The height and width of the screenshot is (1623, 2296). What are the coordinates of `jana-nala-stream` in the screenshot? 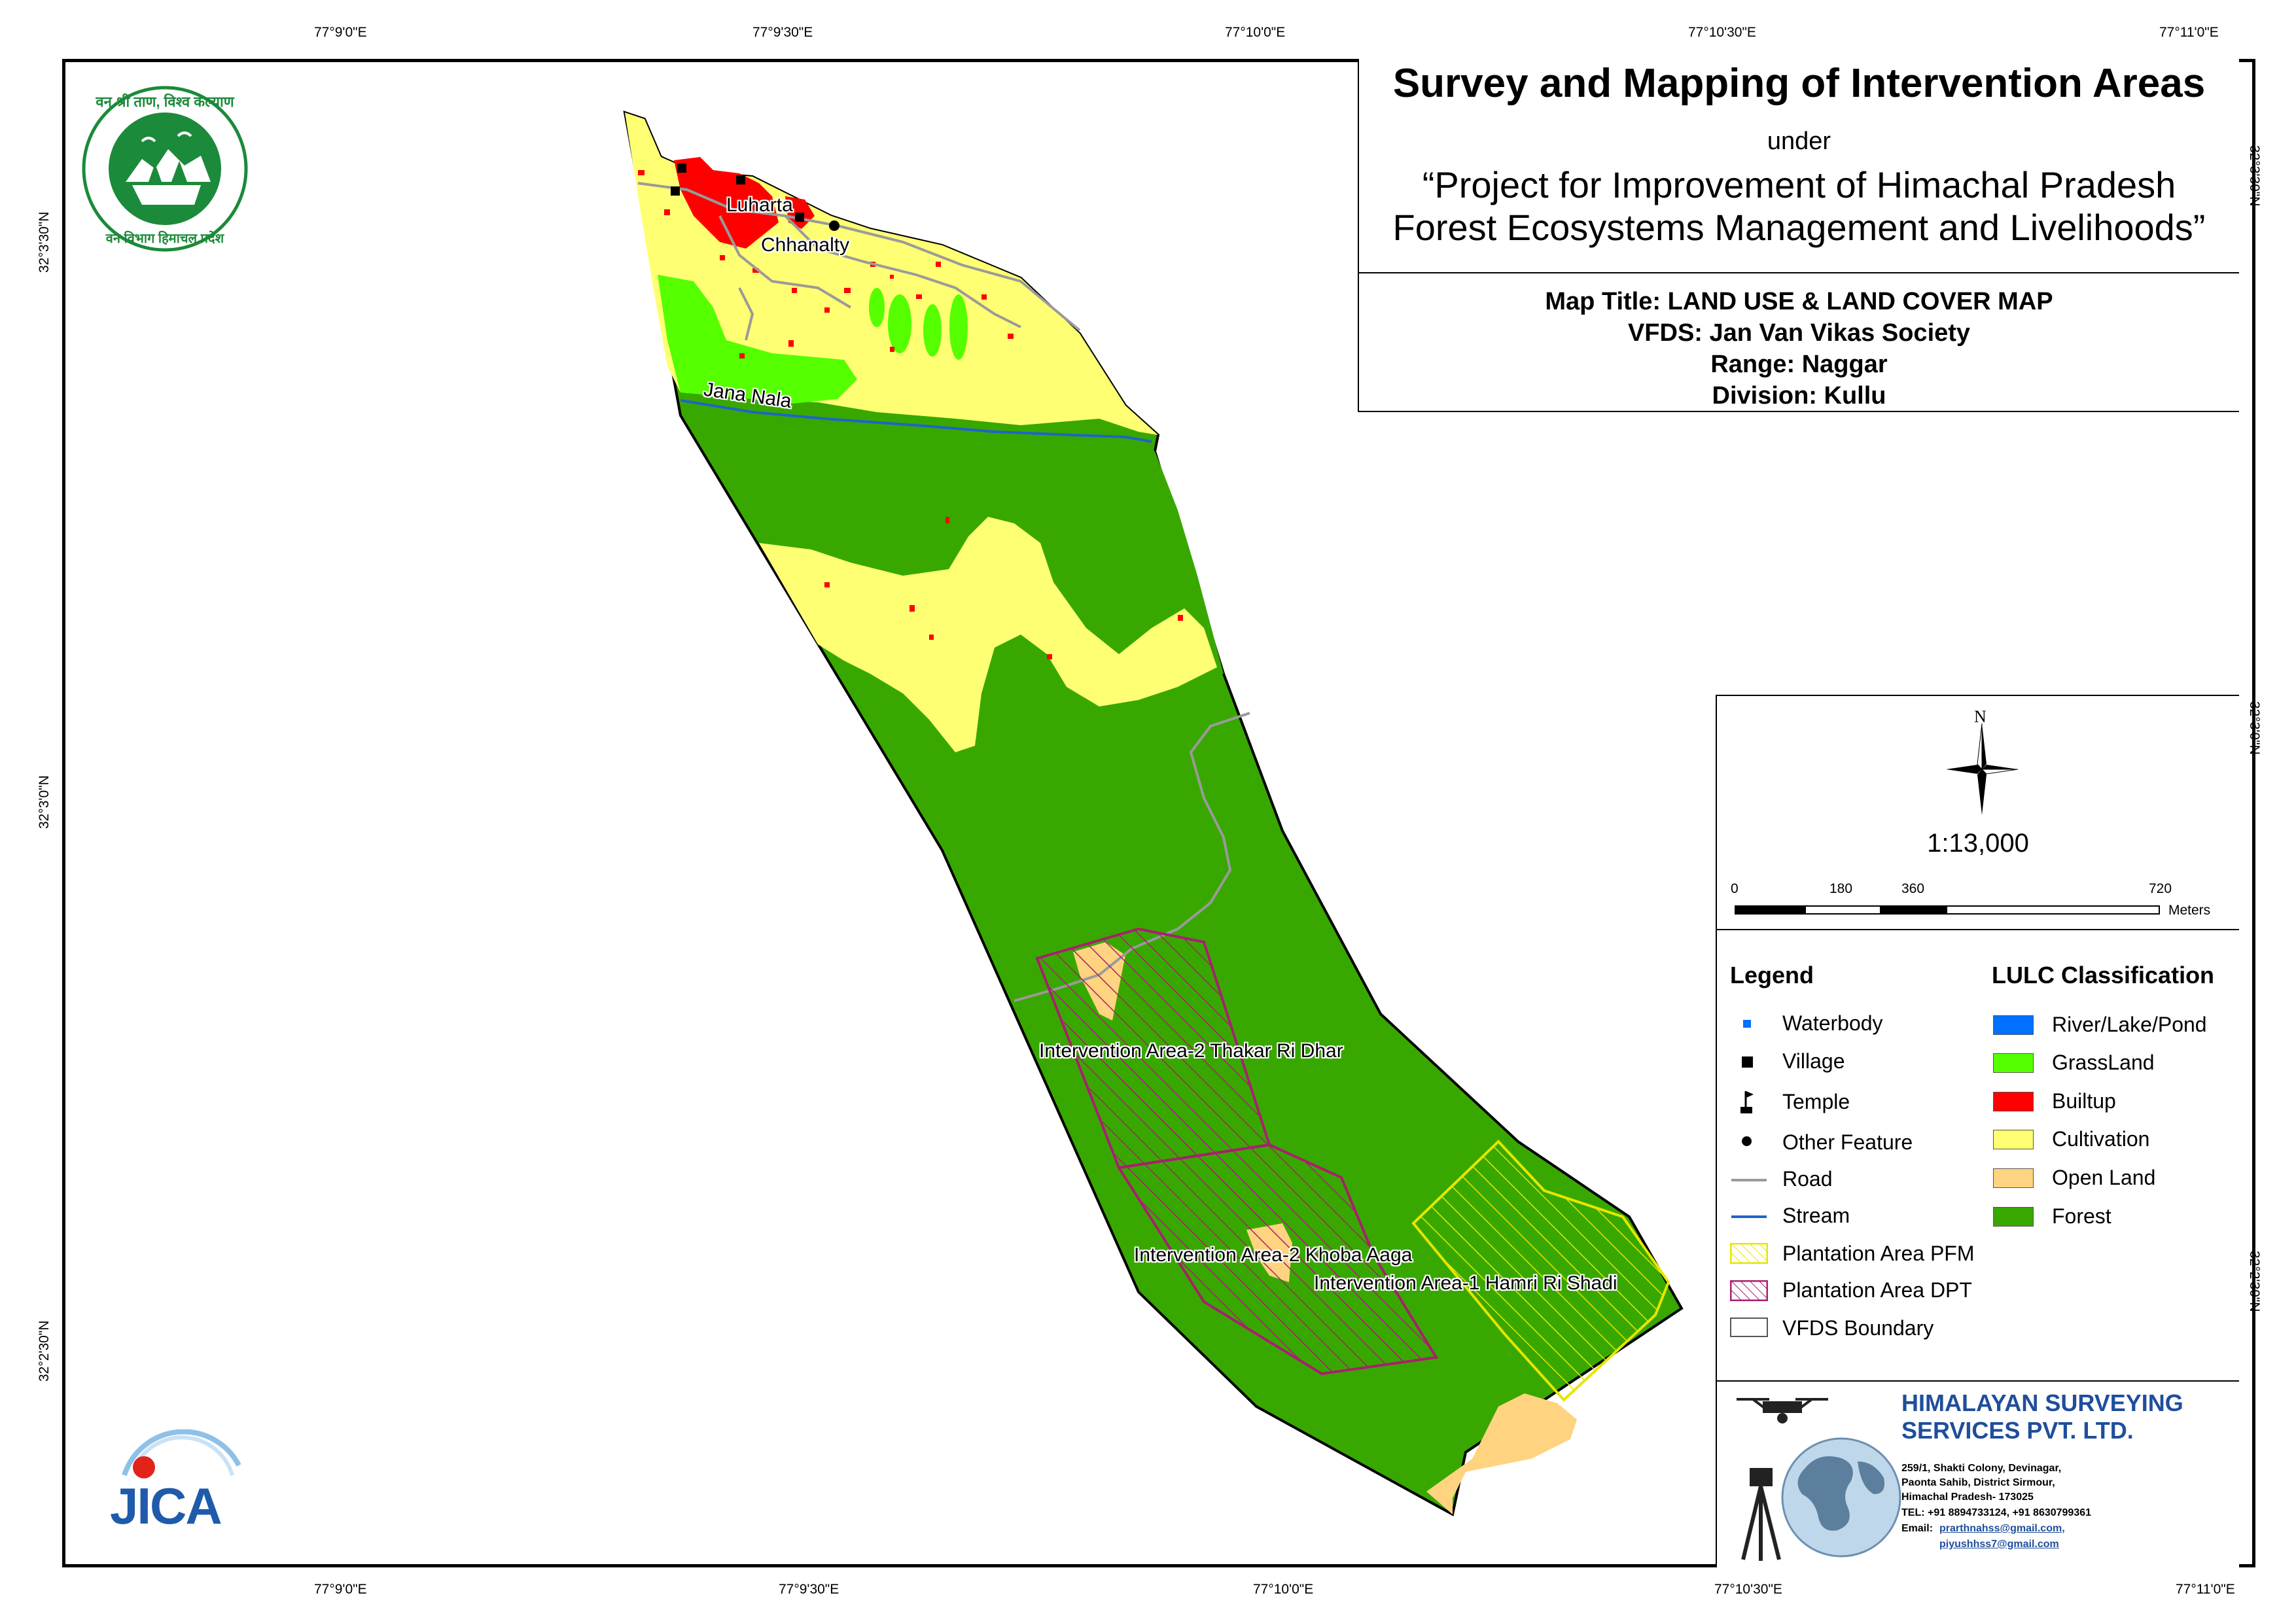 It's located at (916, 421).